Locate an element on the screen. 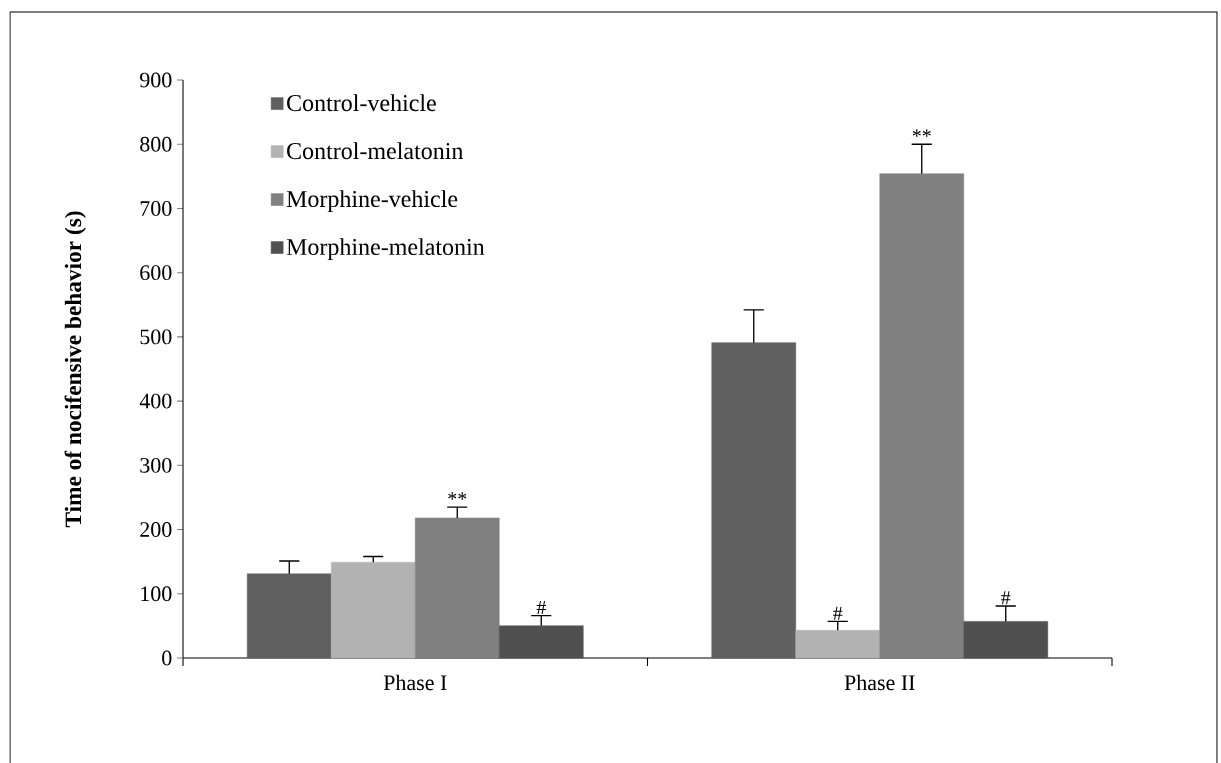 The image size is (1221, 763). y-tick-label: 300 is located at coordinates (156, 465).